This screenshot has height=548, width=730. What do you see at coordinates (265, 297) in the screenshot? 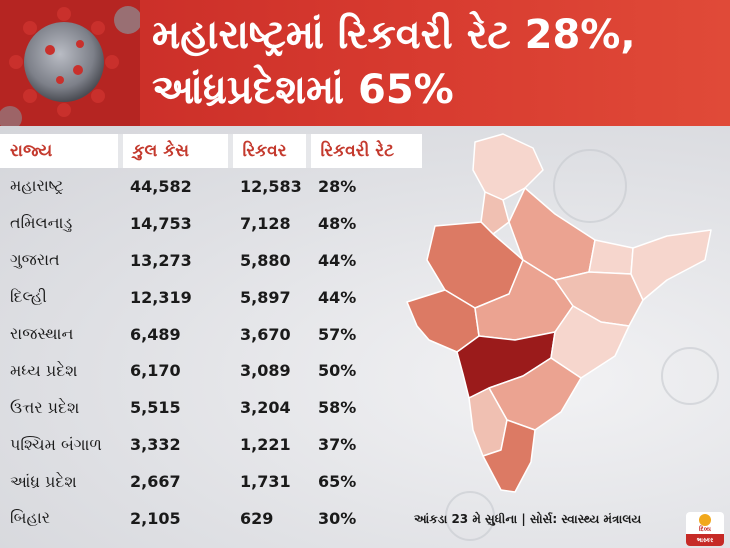
I see `cell-recovered: 5,897` at bounding box center [265, 297].